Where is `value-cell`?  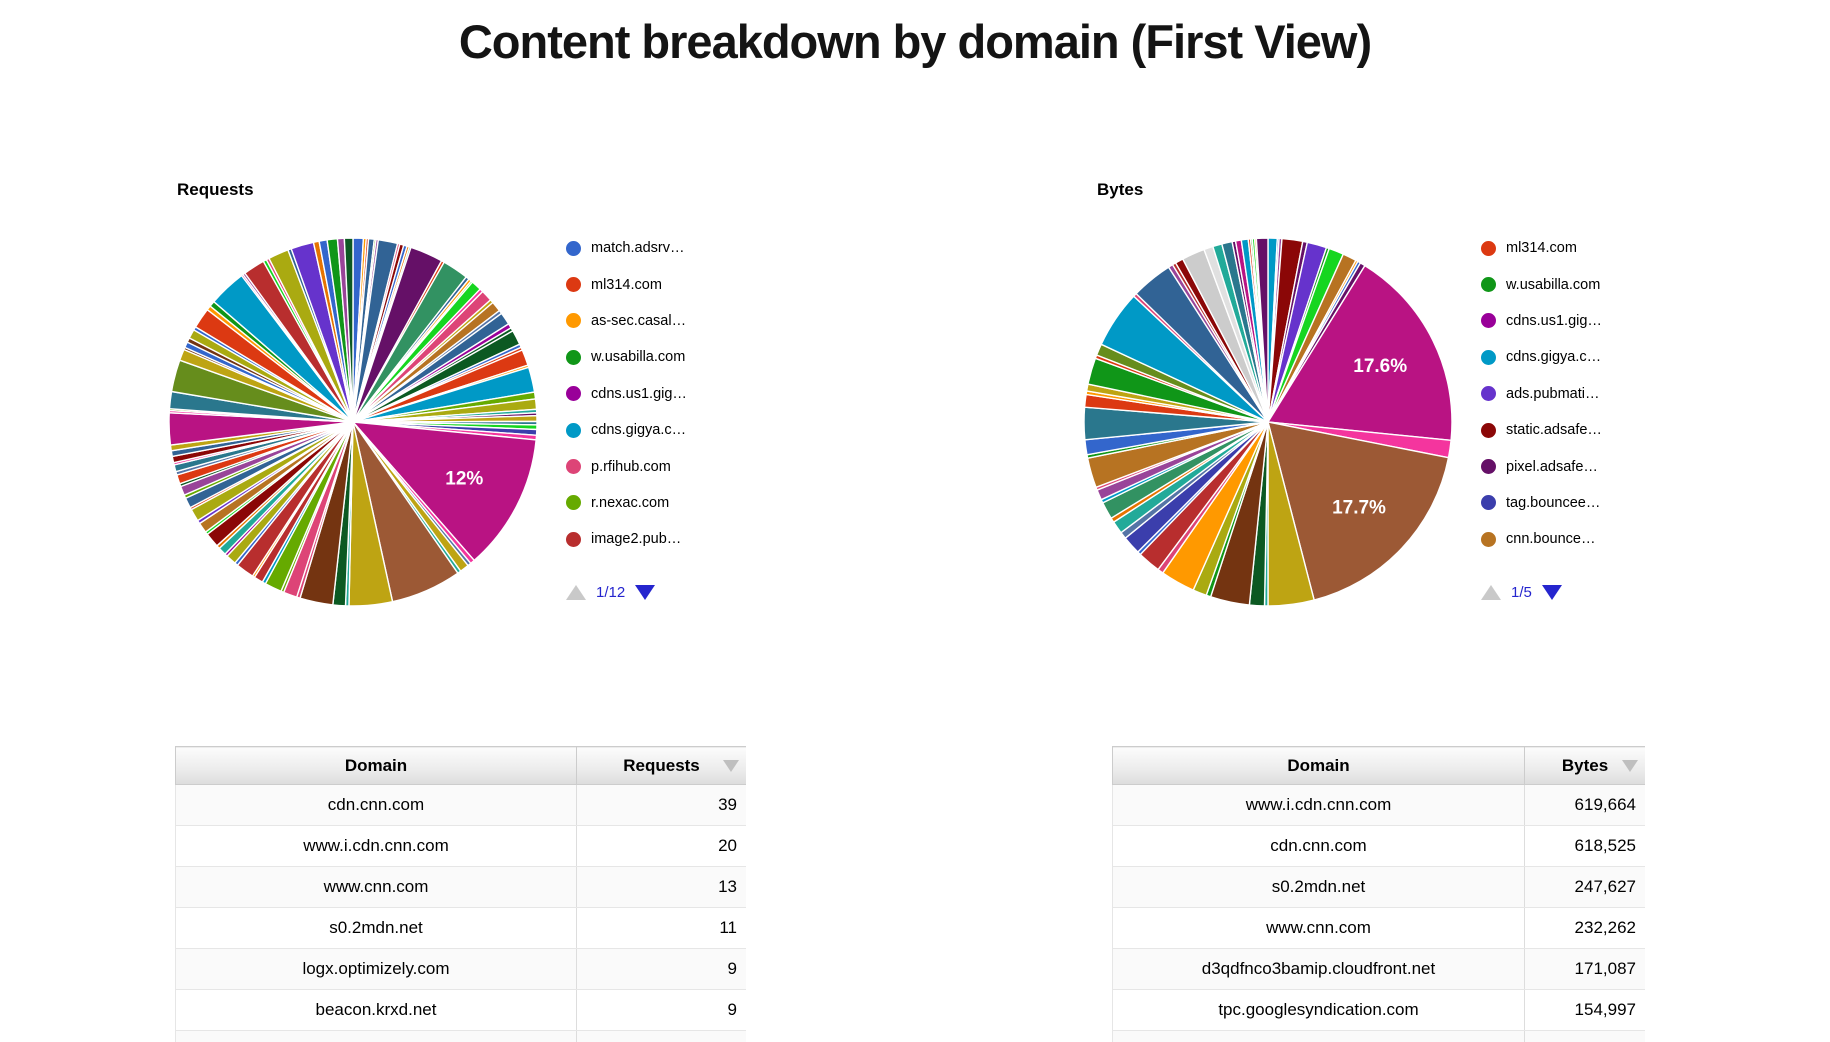 value-cell is located at coordinates (1584, 1036).